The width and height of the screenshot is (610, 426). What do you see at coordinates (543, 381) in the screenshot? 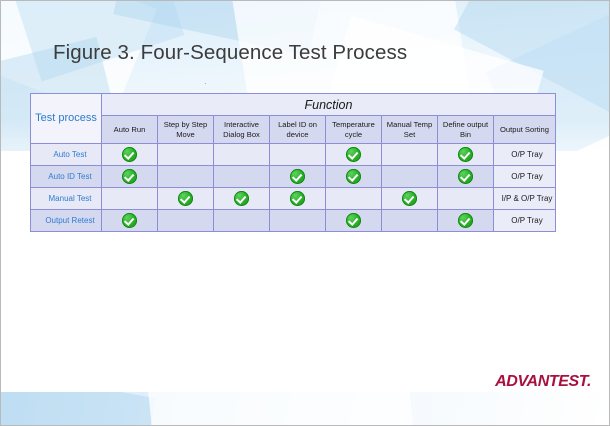
I see `advantest-logo: ADVANTEST.` at bounding box center [543, 381].